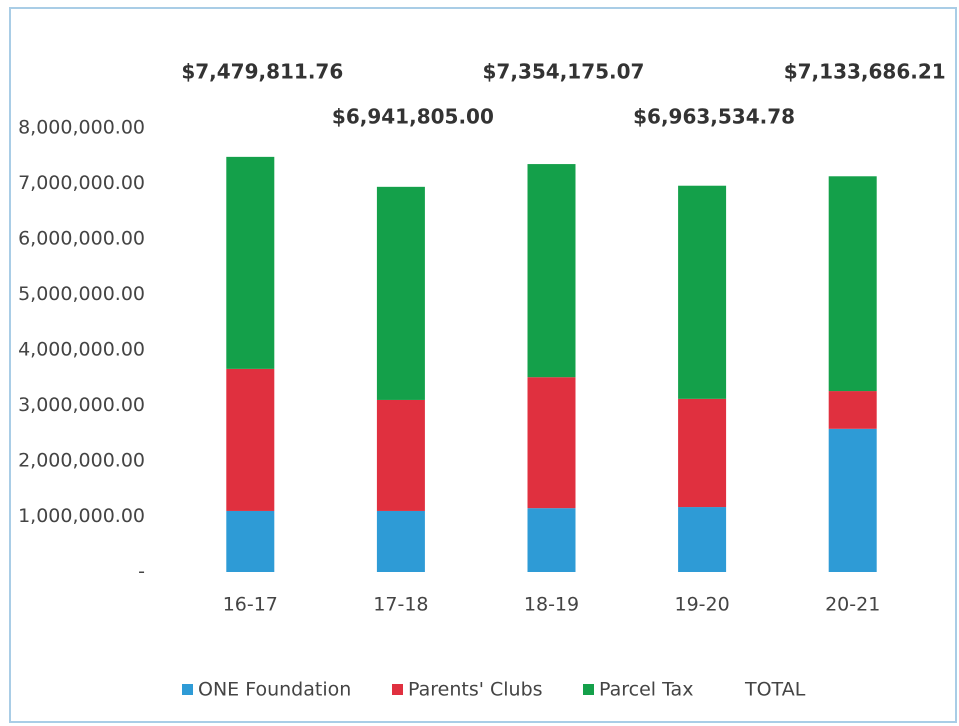 Image resolution: width=959 pixels, height=726 pixels. What do you see at coordinates (701, 605) in the screenshot?
I see `x-tick-label: 19-20` at bounding box center [701, 605].